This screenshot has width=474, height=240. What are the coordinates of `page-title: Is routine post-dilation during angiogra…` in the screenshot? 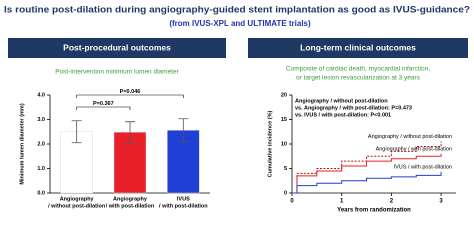 It's located at (237, 9).